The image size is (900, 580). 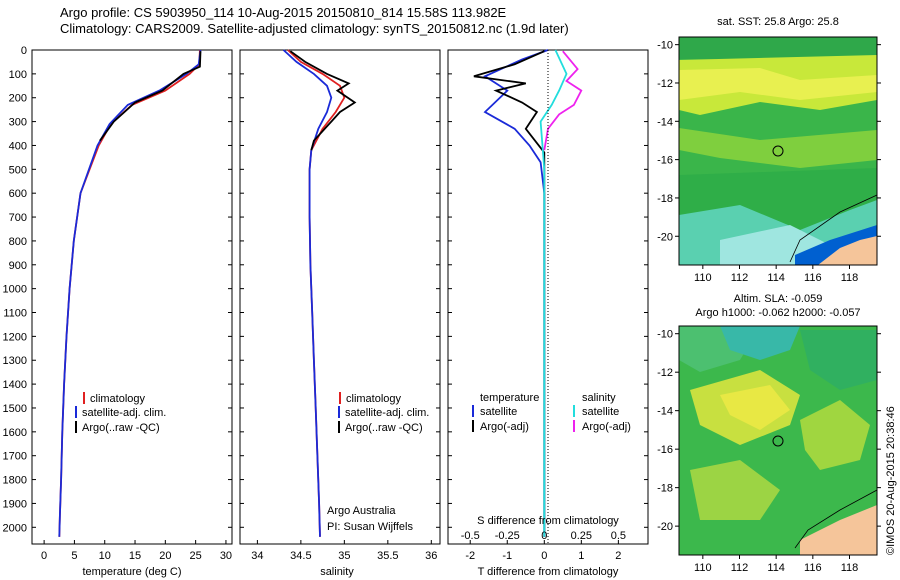 I want to click on depth-ticklabel: 600, so click(x=18, y=194).